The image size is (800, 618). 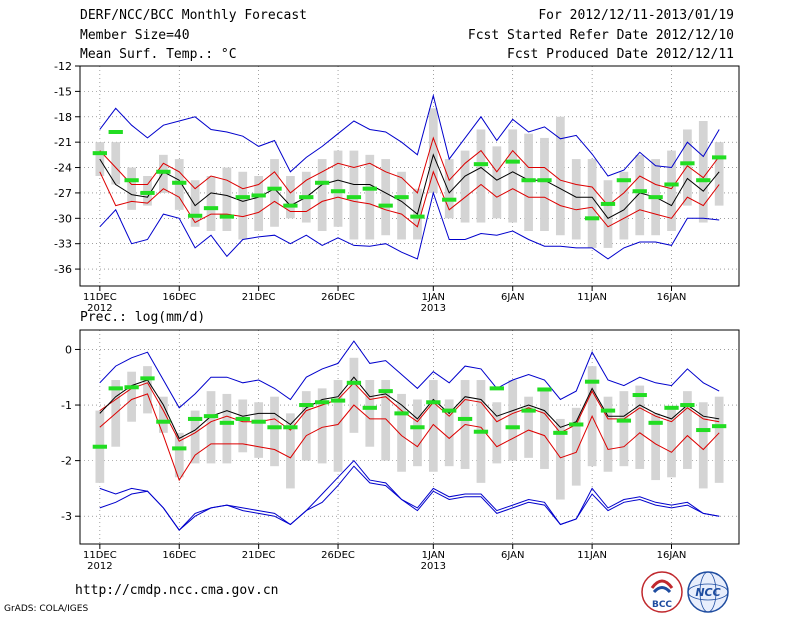 What do you see at coordinates (177, 590) in the screenshot?
I see `source-url: http://cmdp.ncc.cma.gov.cn` at bounding box center [177, 590].